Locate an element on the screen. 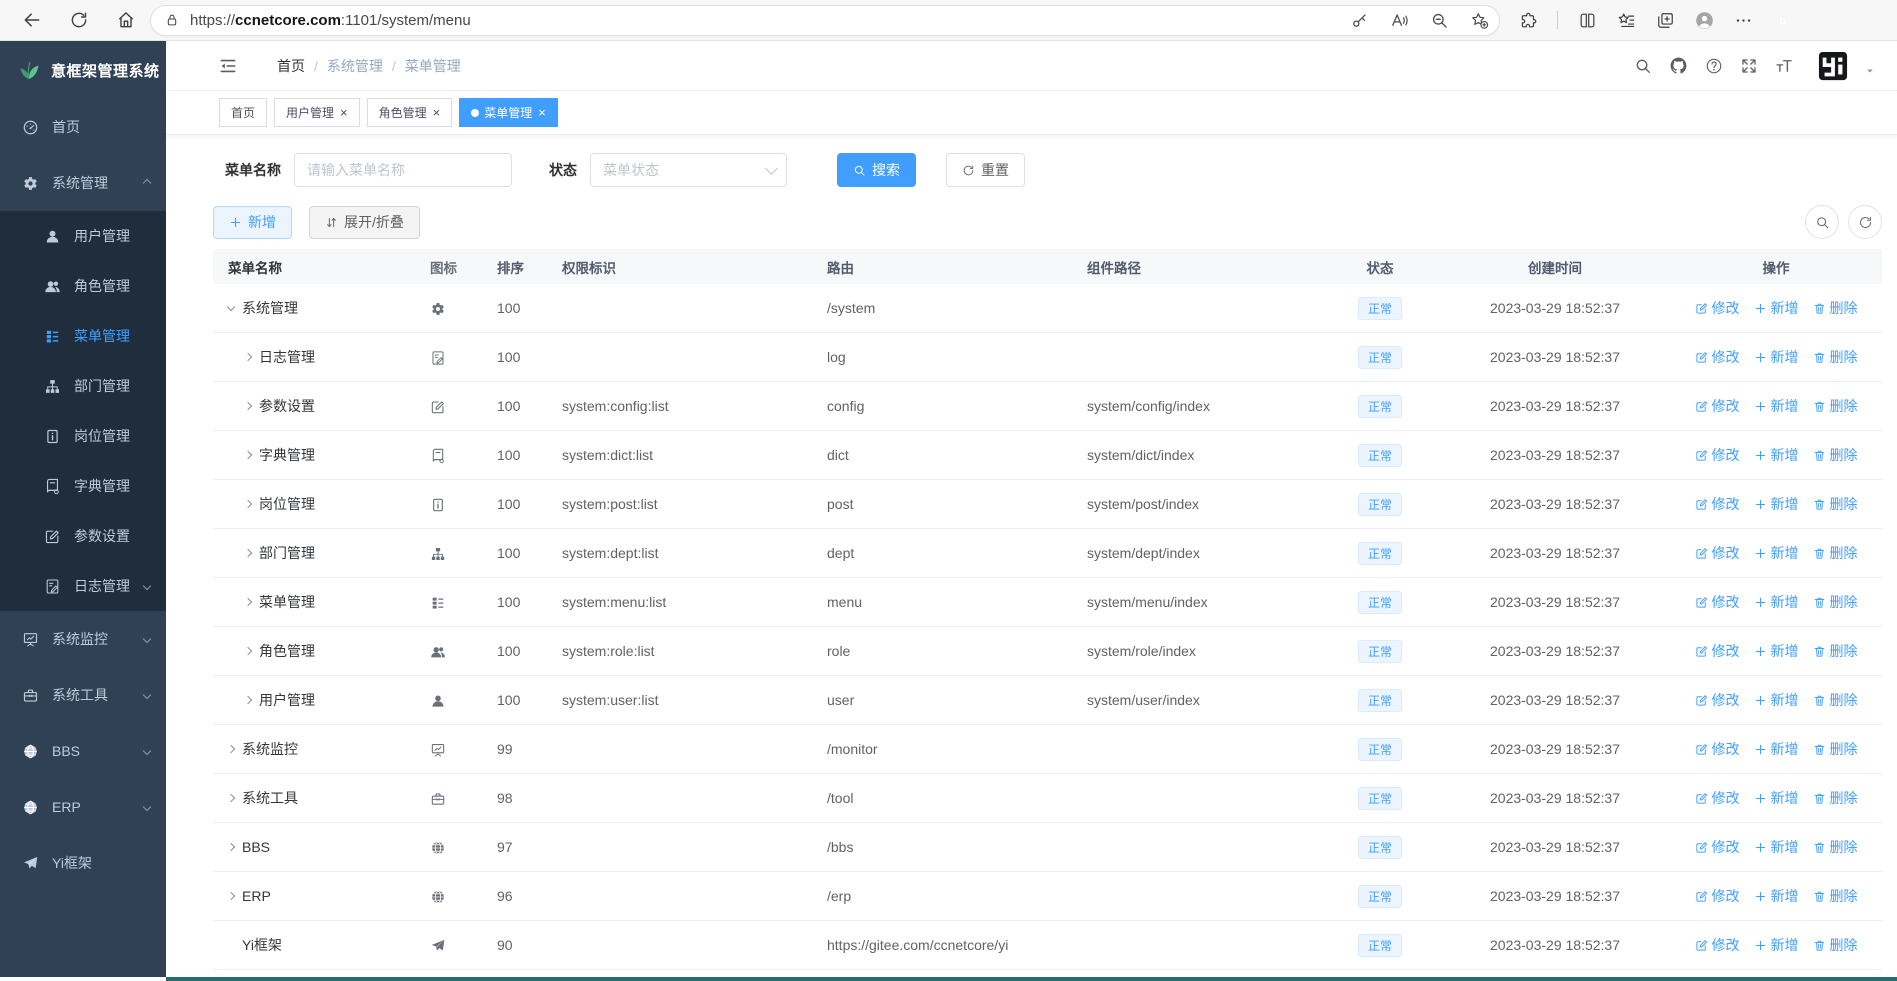 This screenshot has width=1897, height=981. extensions-icon is located at coordinates (1527, 20).